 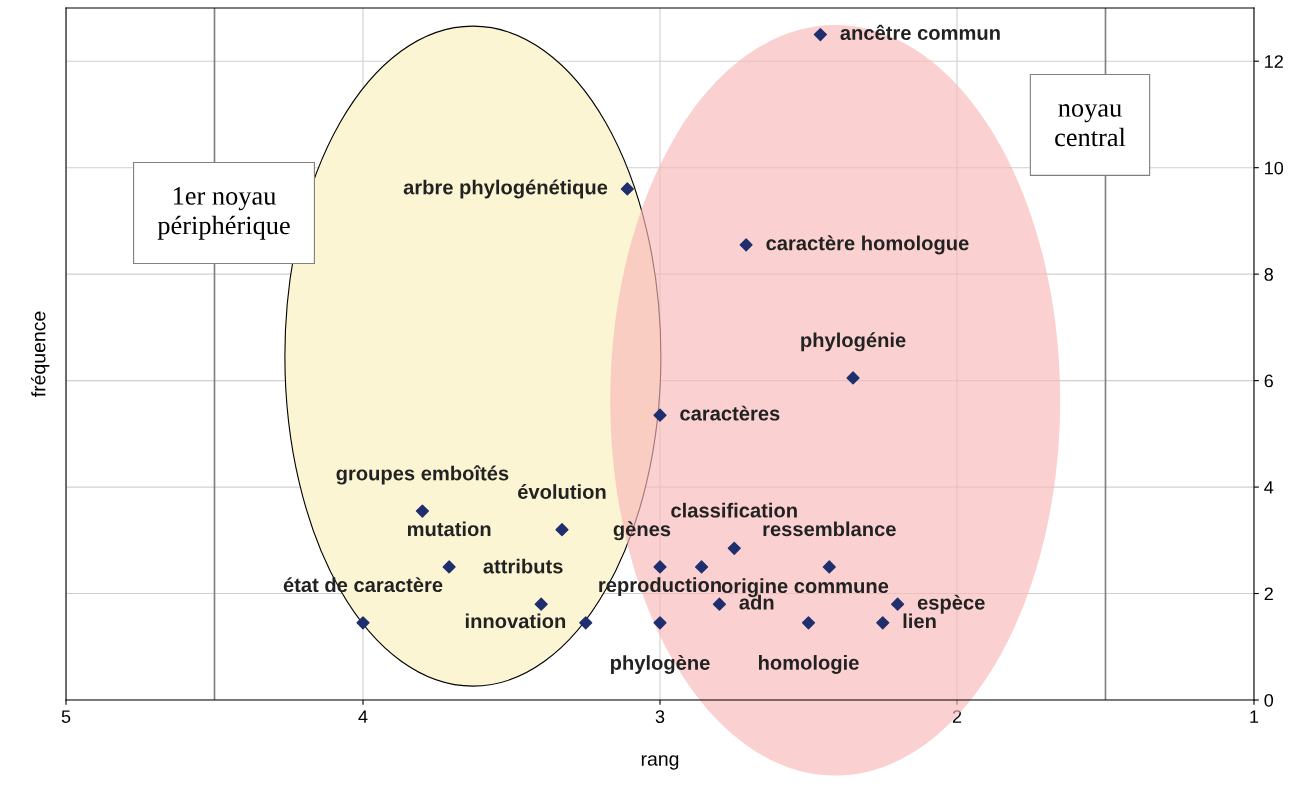 What do you see at coordinates (1268, 274) in the screenshot?
I see `y-tick-label: 8` at bounding box center [1268, 274].